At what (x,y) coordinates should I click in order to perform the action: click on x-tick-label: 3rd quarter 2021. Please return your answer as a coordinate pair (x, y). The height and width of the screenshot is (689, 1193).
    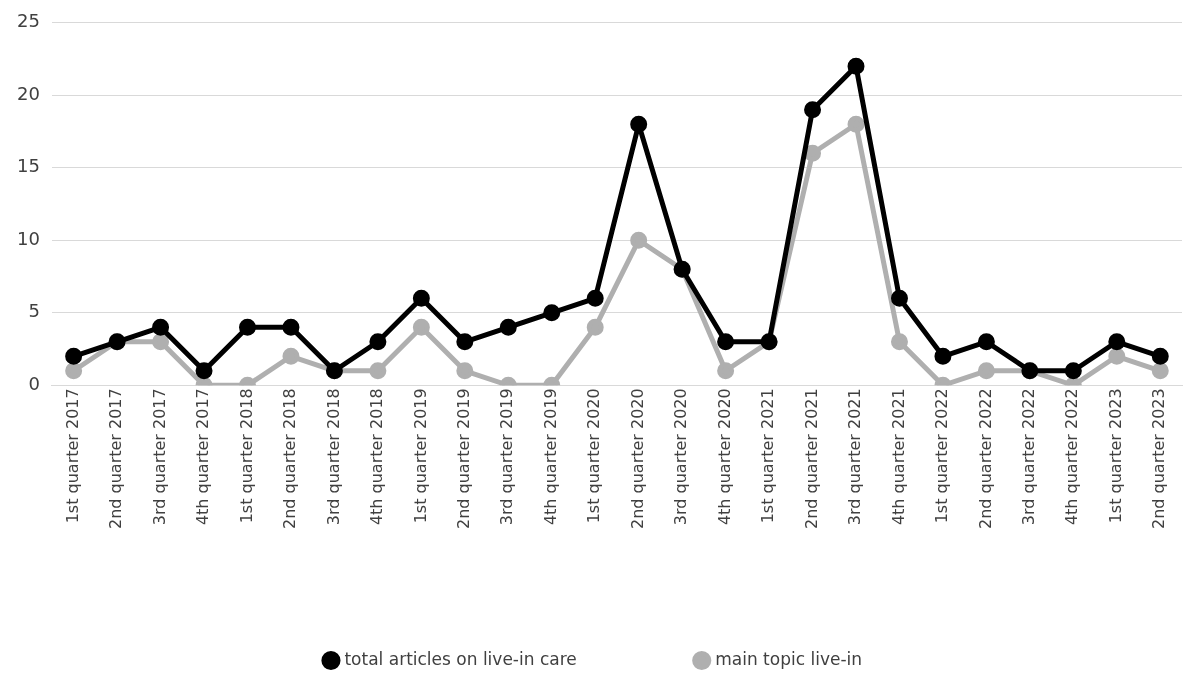
    Looking at the image, I should click on (855, 457).